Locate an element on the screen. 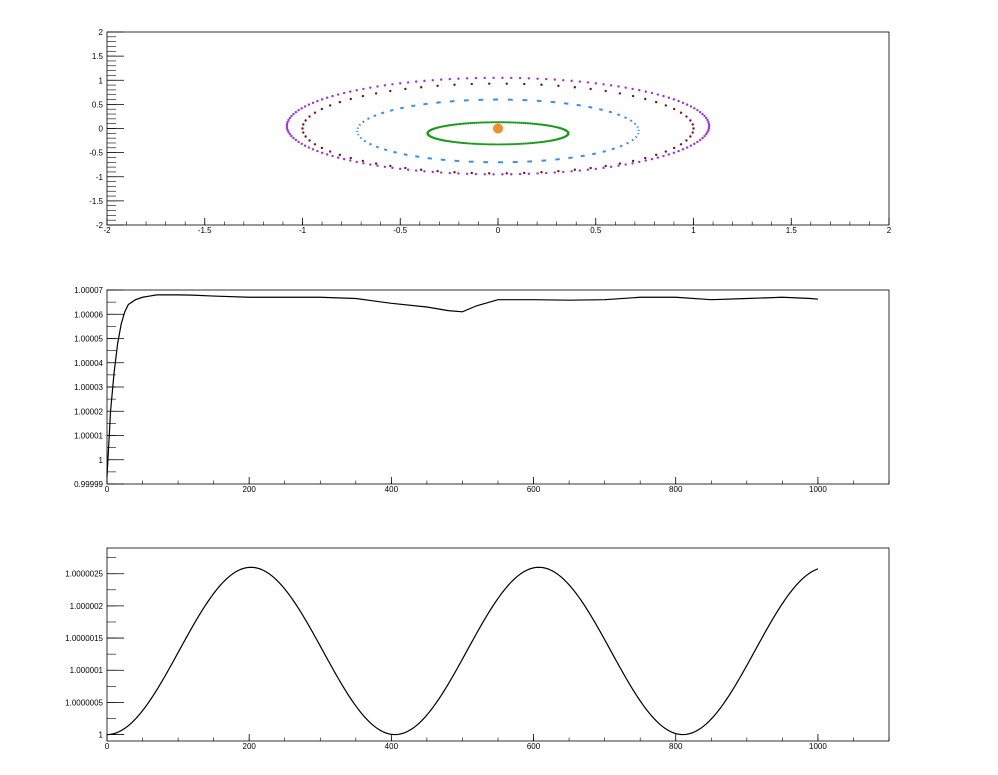 The height and width of the screenshot is (775, 998). y-tick-label: -2 is located at coordinates (100, 225).